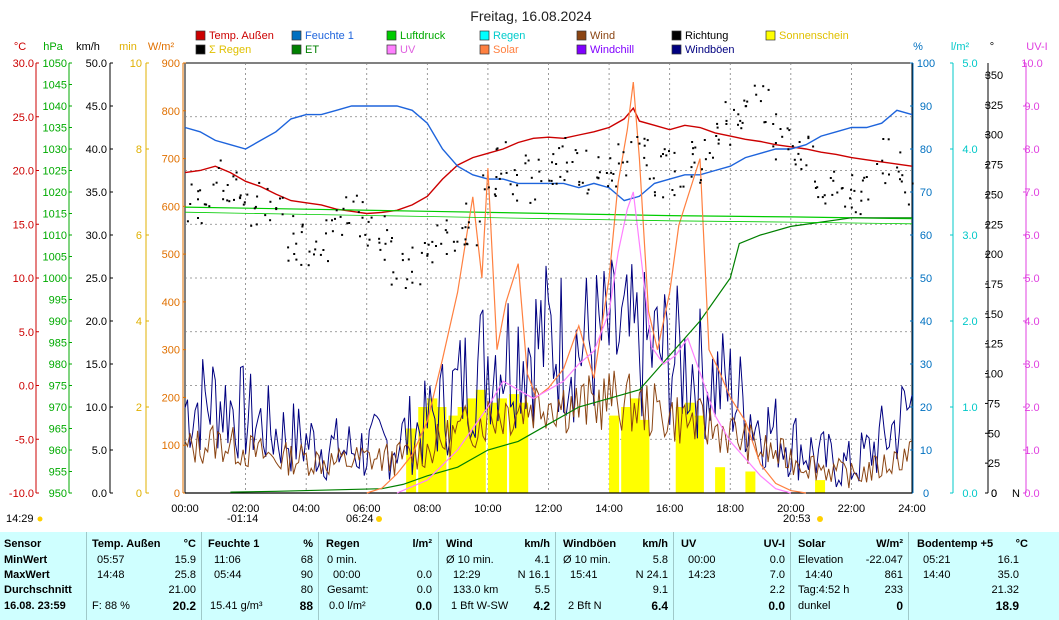 This screenshot has height=620, width=1059. I want to click on legend-swatch, so click(676, 49).